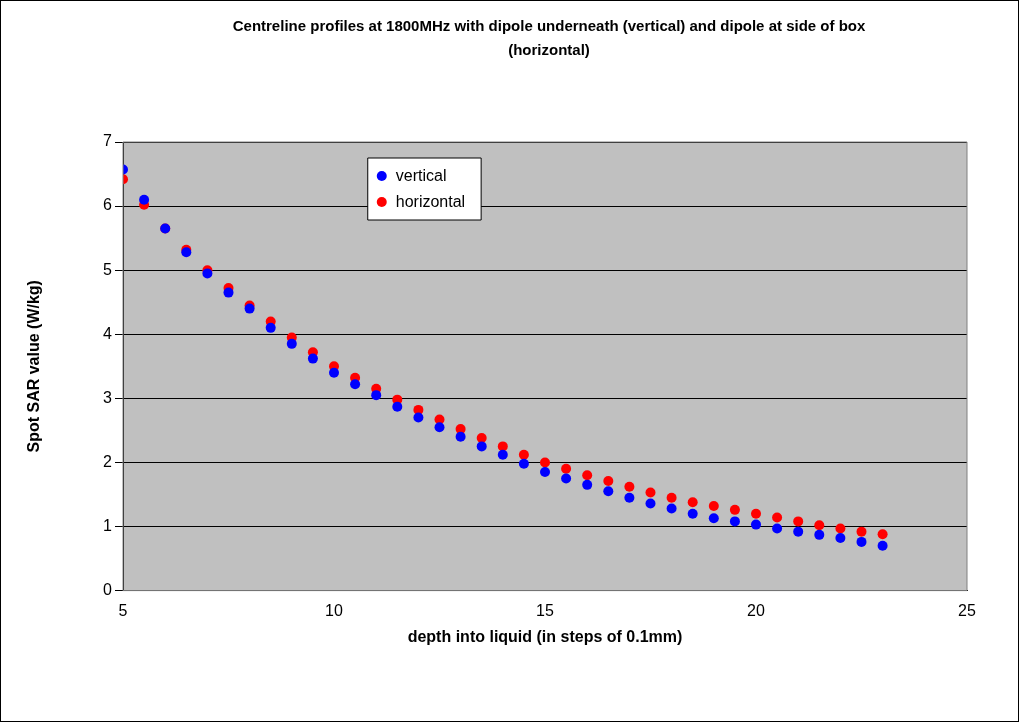  I want to click on y-tick-label: 2, so click(108, 461).